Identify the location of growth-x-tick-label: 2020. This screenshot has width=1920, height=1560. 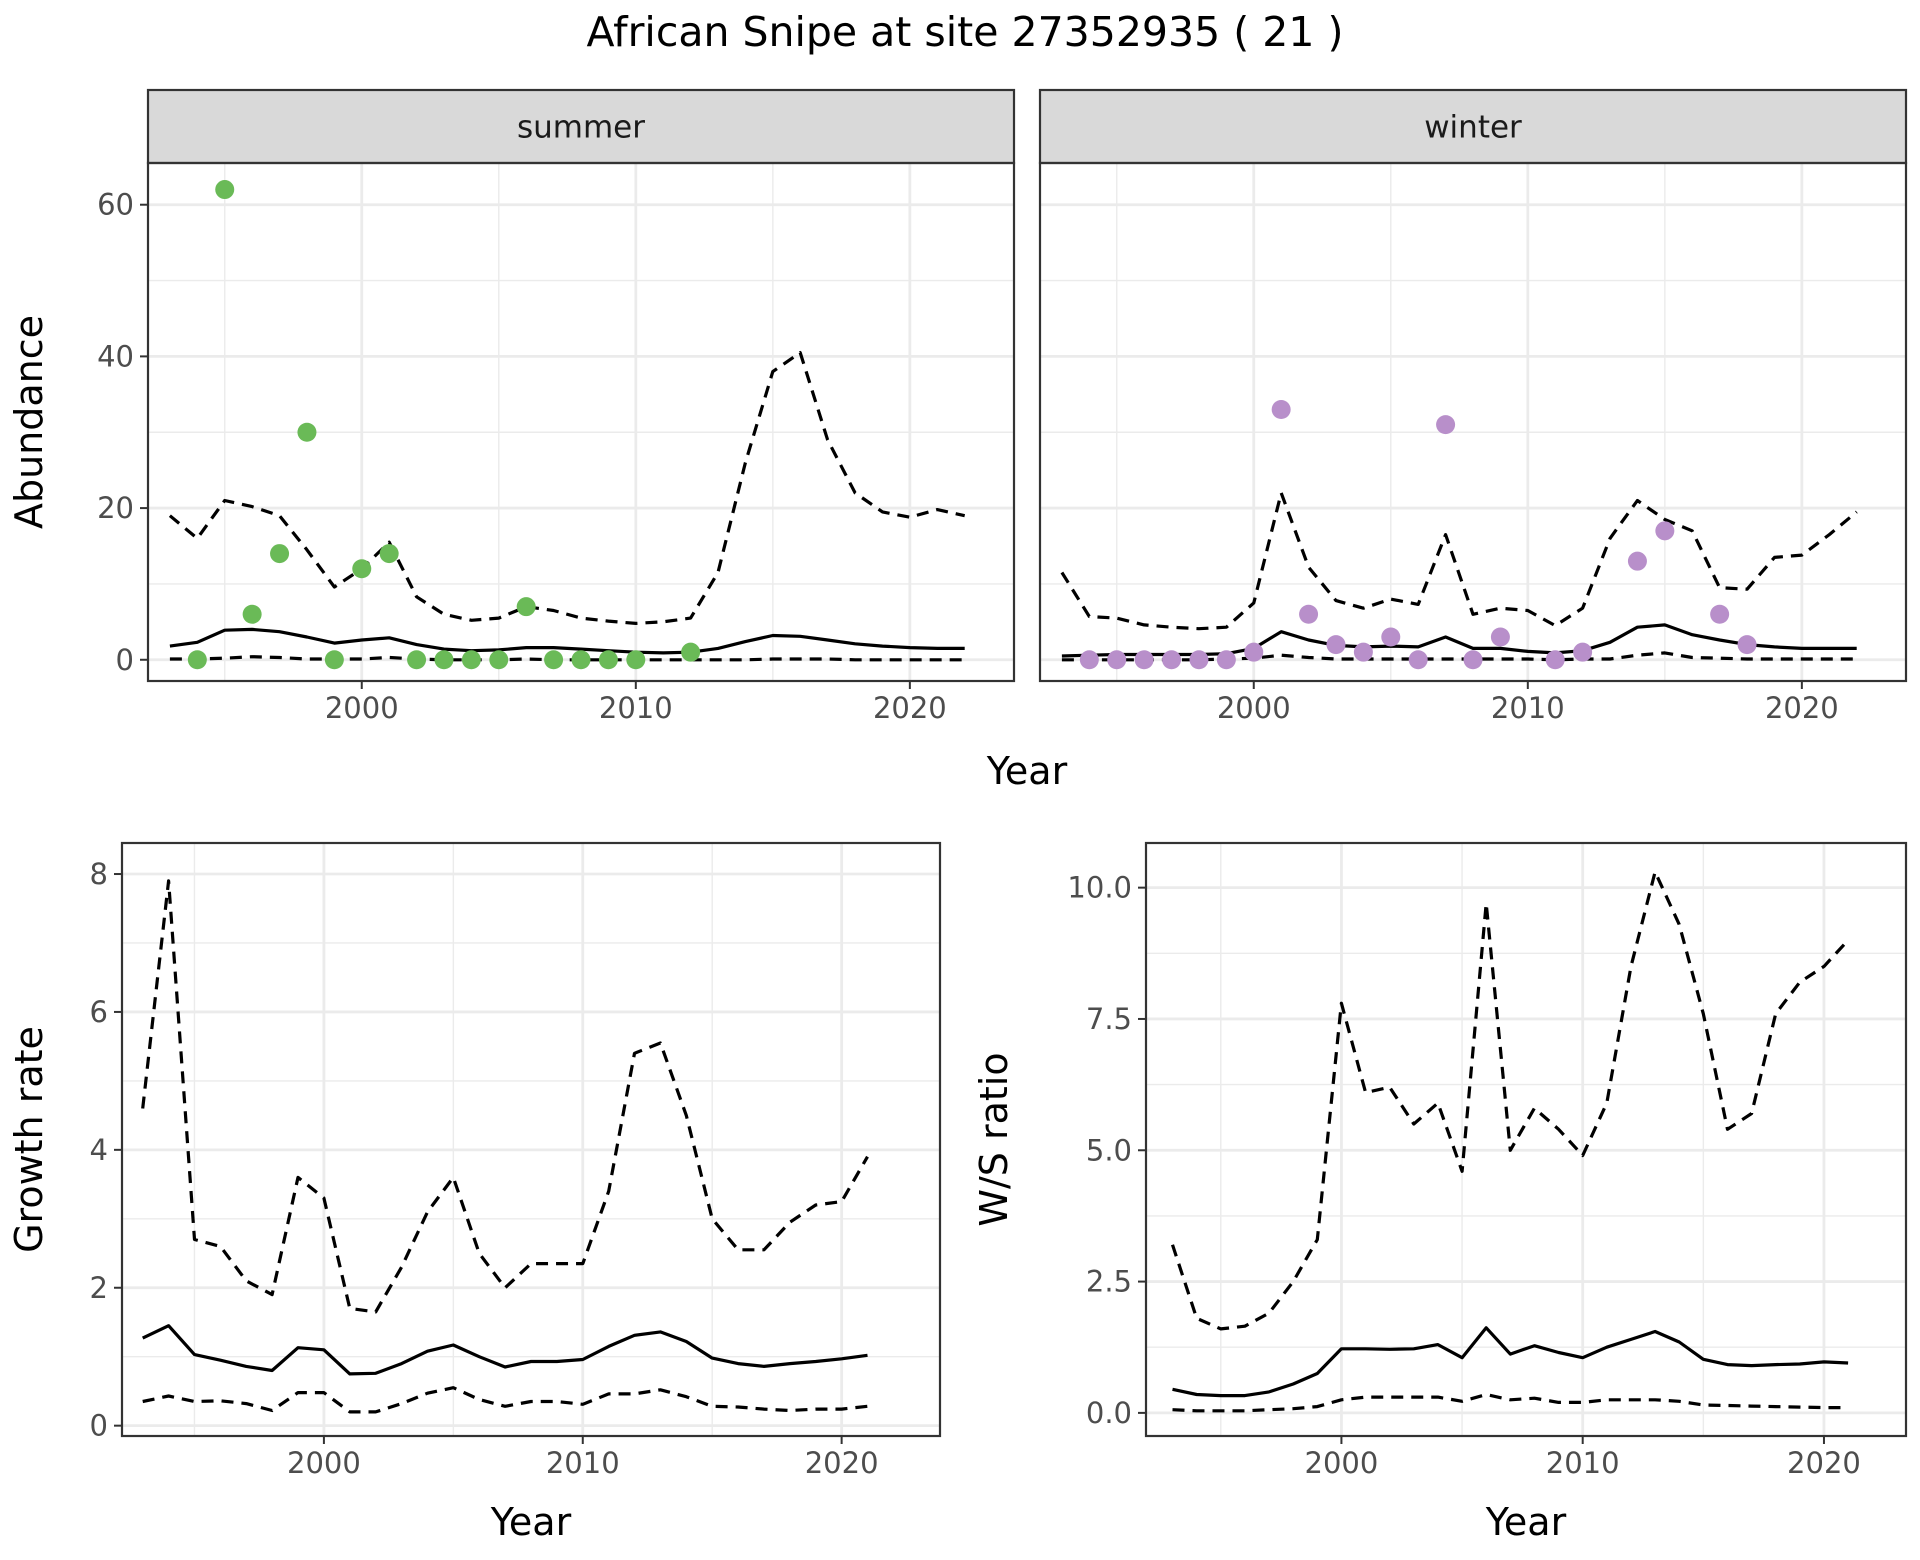
(842, 1463).